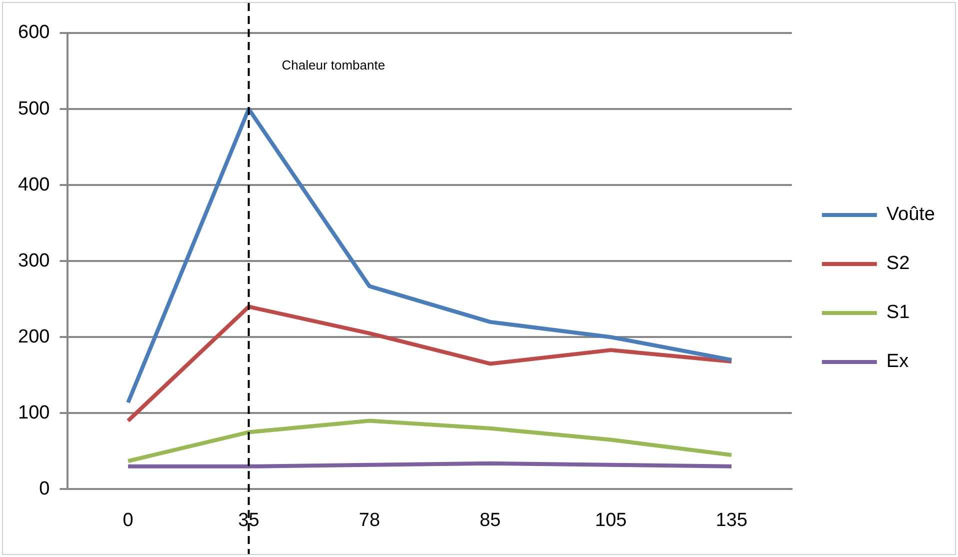 Image resolution: width=958 pixels, height=557 pixels. I want to click on ref-line-label: Chaleur tombante, so click(334, 65).